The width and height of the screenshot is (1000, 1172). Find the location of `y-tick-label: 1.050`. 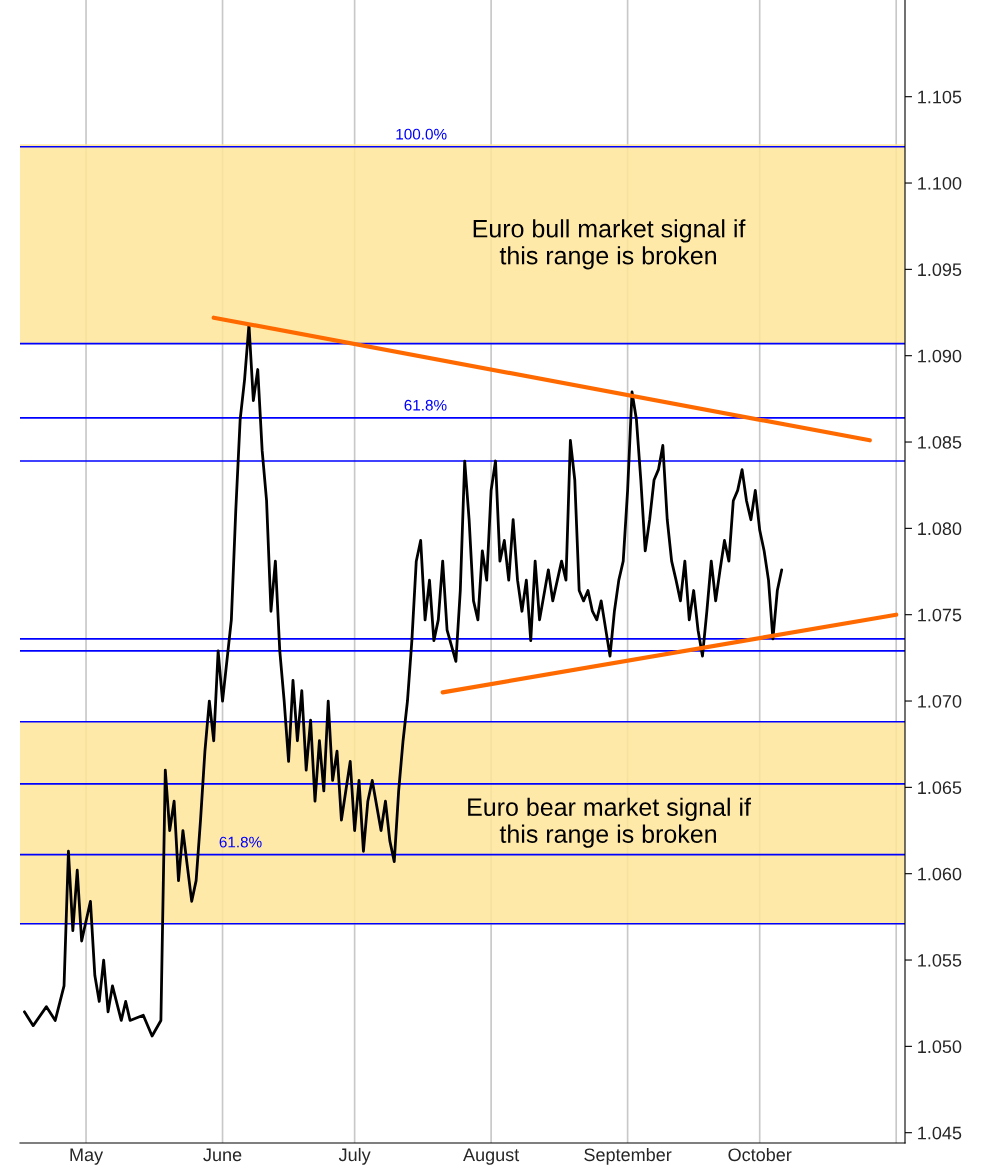

y-tick-label: 1.050 is located at coordinates (940, 1047).